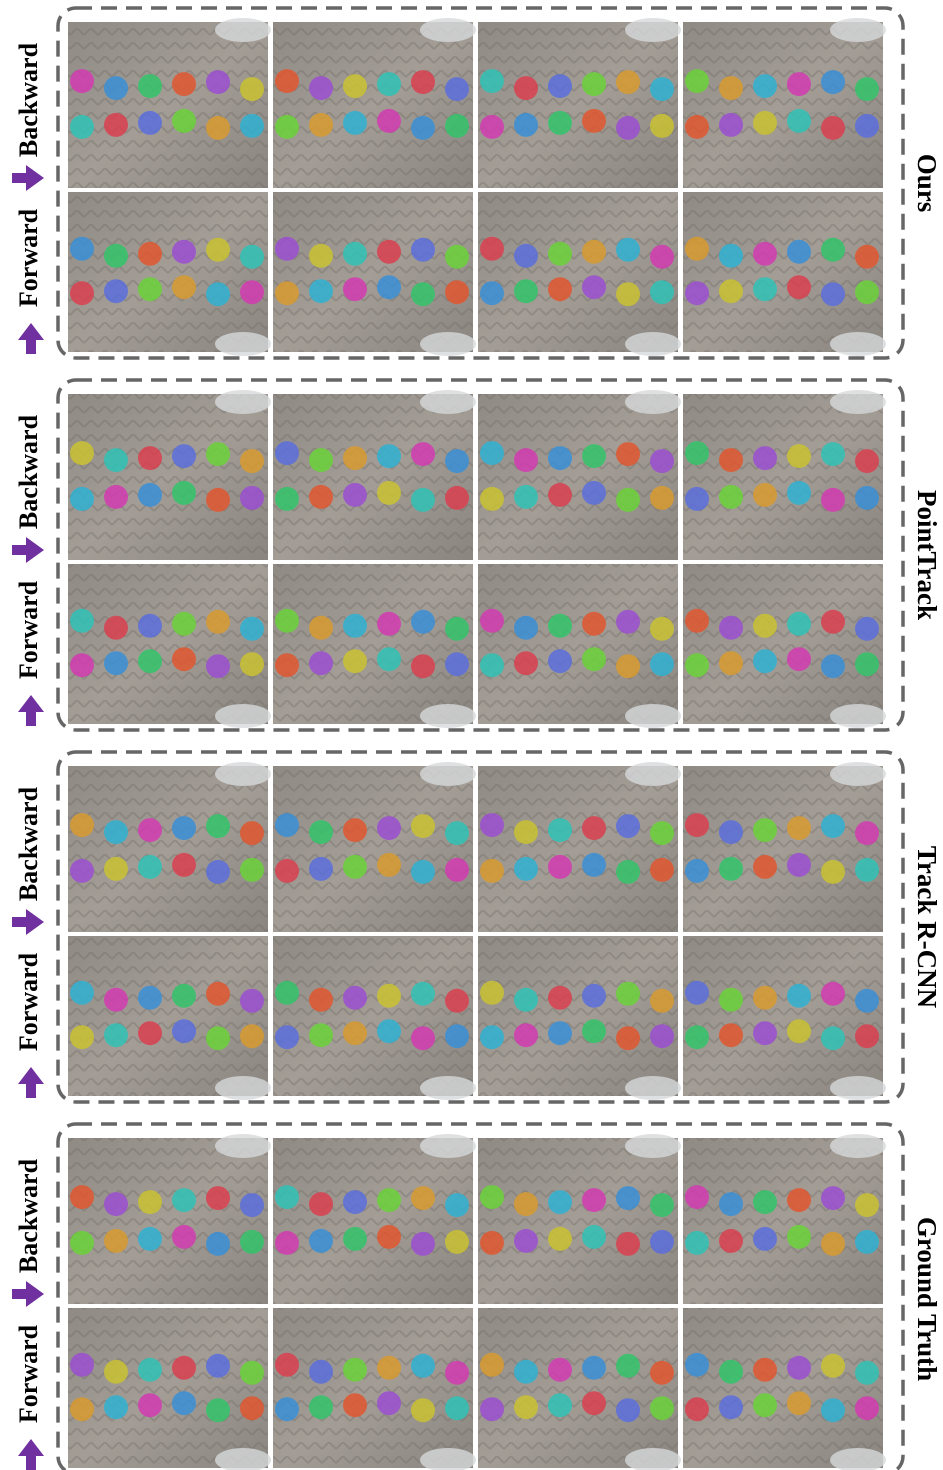 Image resolution: width=943 pixels, height=1470 pixels. What do you see at coordinates (28, 629) in the screenshot?
I see `direction-label: Forward` at bounding box center [28, 629].